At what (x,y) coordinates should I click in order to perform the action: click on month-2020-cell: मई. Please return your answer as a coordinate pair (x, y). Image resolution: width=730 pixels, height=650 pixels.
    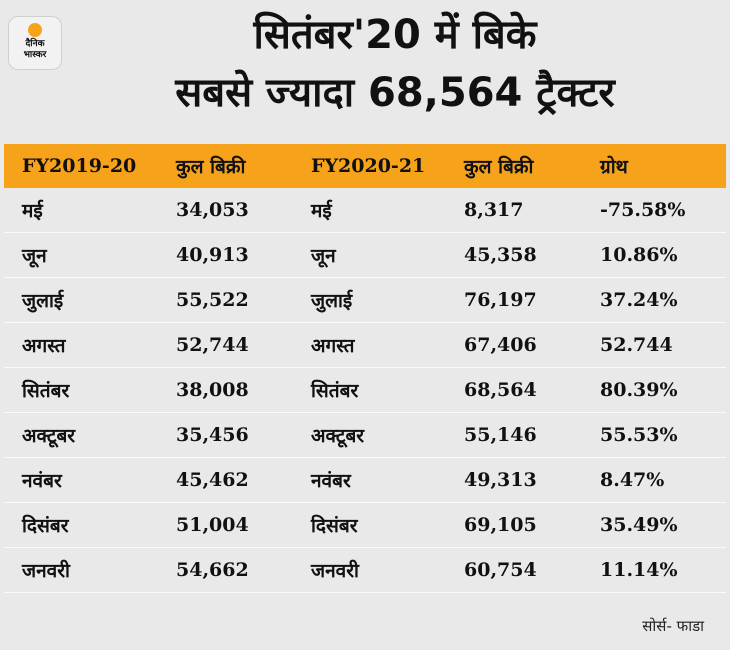
    Looking at the image, I should click on (321, 211).